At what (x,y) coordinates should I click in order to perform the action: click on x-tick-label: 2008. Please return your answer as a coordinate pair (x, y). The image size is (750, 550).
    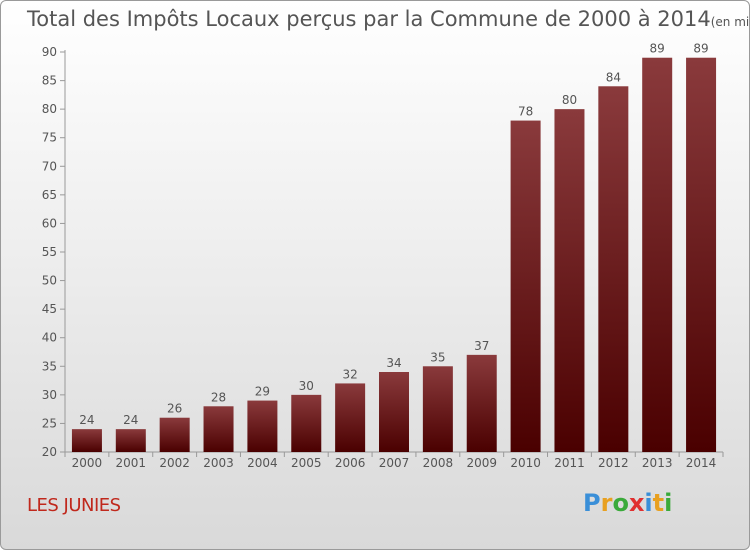
    Looking at the image, I should click on (438, 463).